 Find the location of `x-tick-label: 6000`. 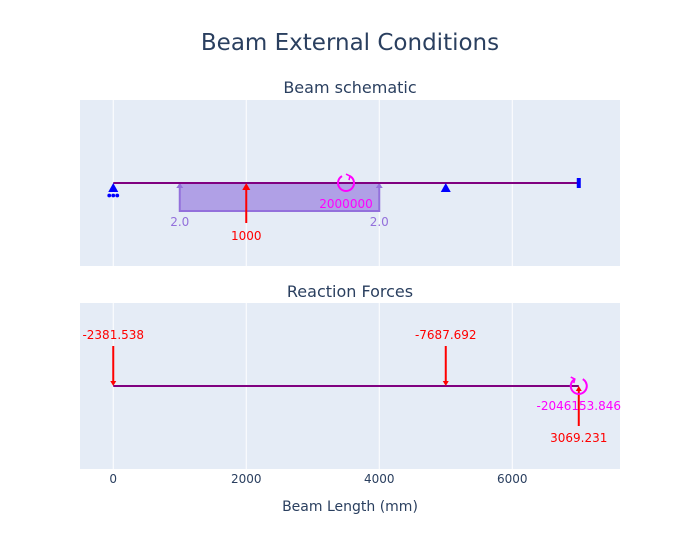

x-tick-label: 6000 is located at coordinates (512, 479).